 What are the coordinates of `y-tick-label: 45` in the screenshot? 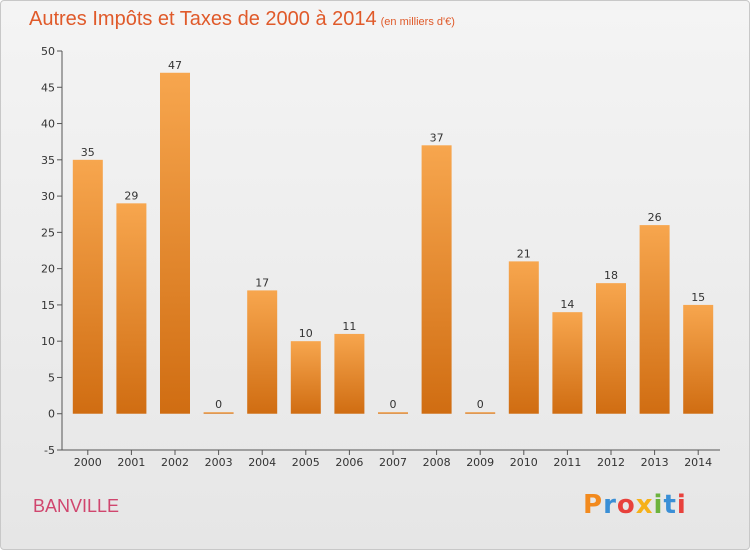 It's located at (48, 87).